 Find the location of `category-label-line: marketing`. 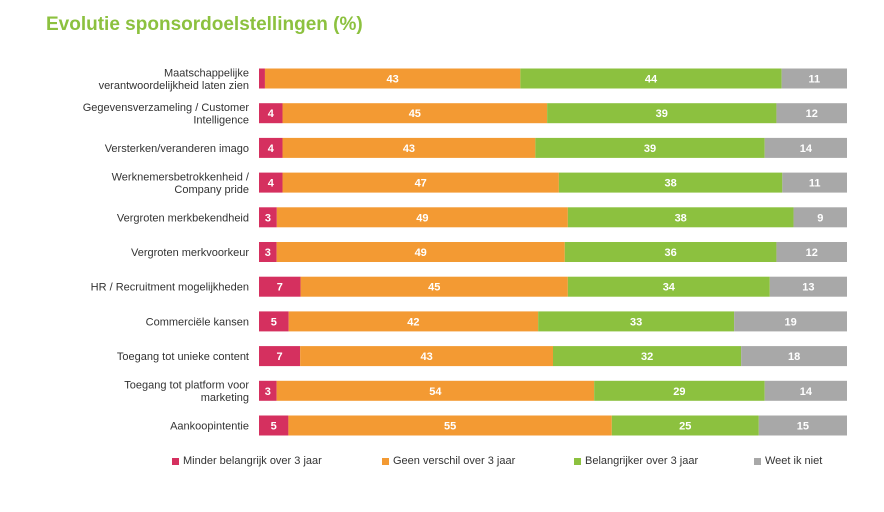

category-label-line: marketing is located at coordinates (225, 398).